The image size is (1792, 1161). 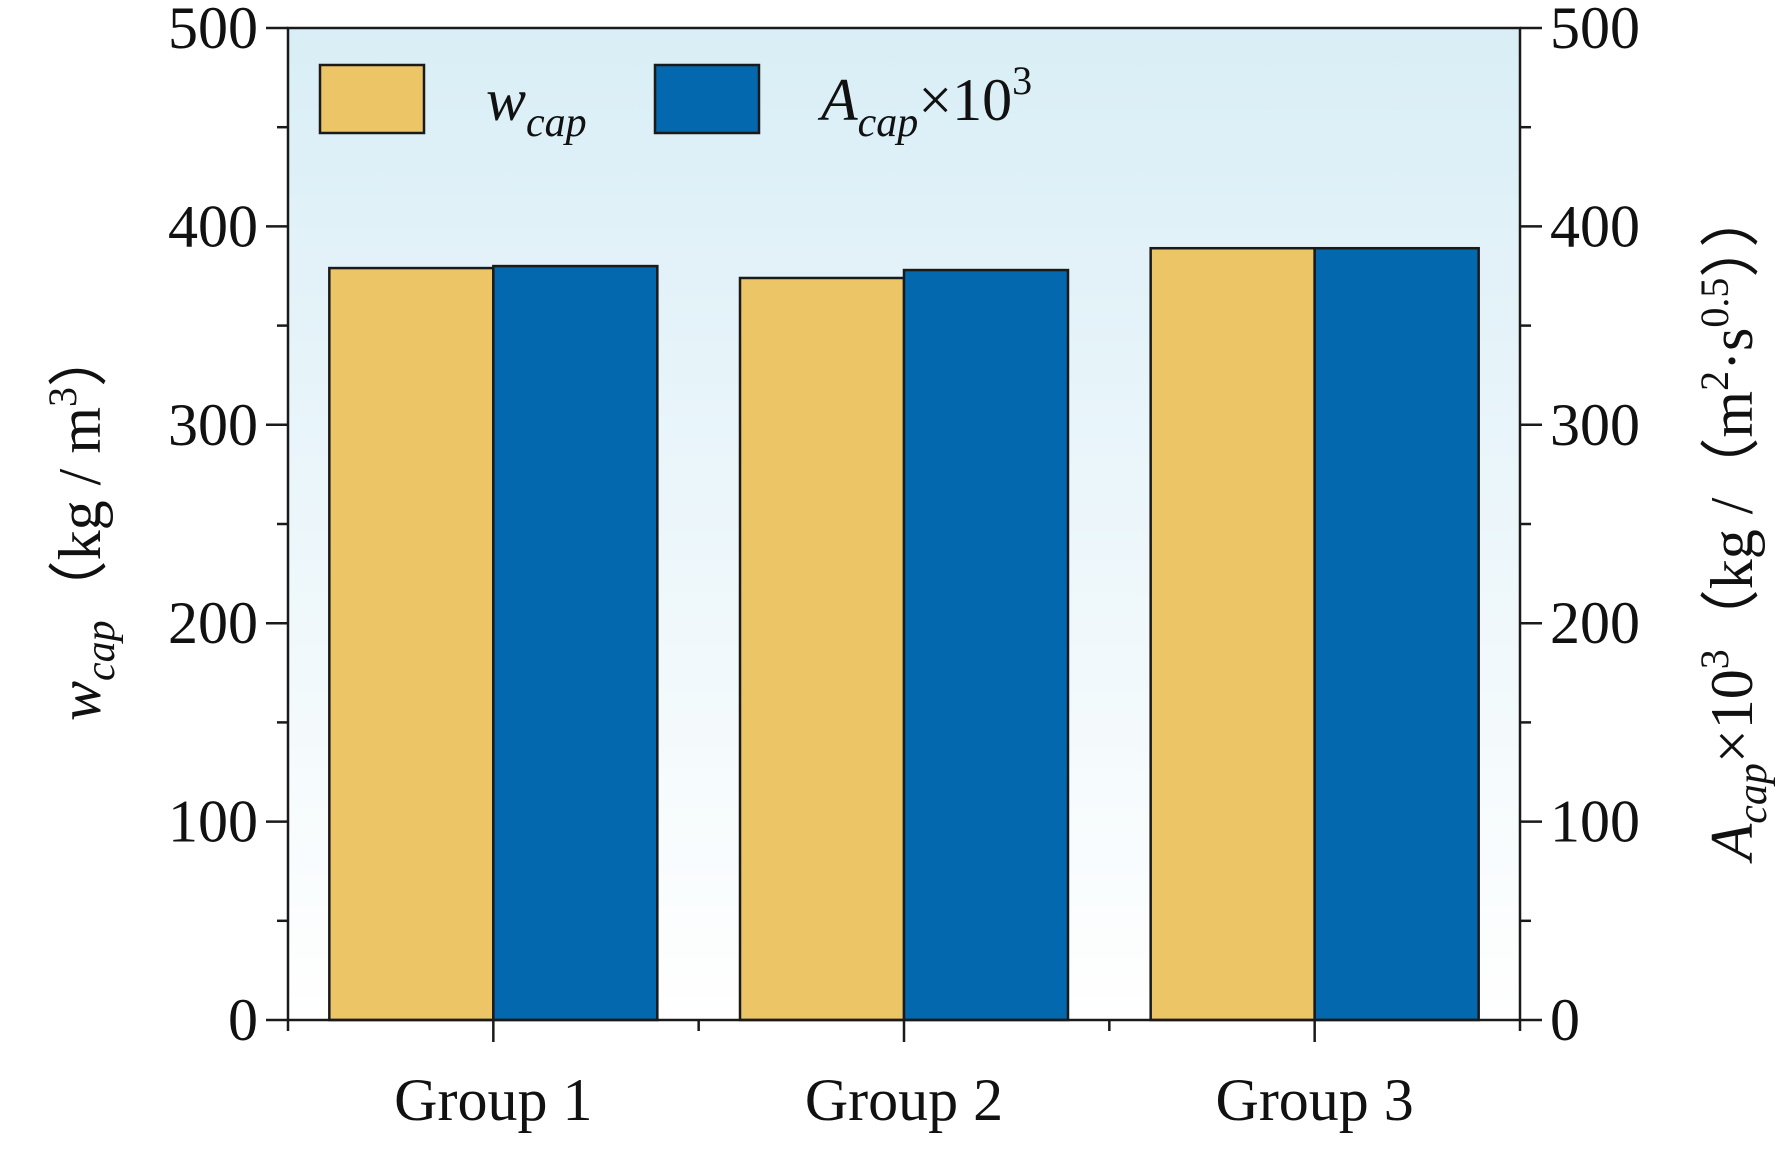 I want to click on right-tick-label: 0, so click(x=1565, y=1020).